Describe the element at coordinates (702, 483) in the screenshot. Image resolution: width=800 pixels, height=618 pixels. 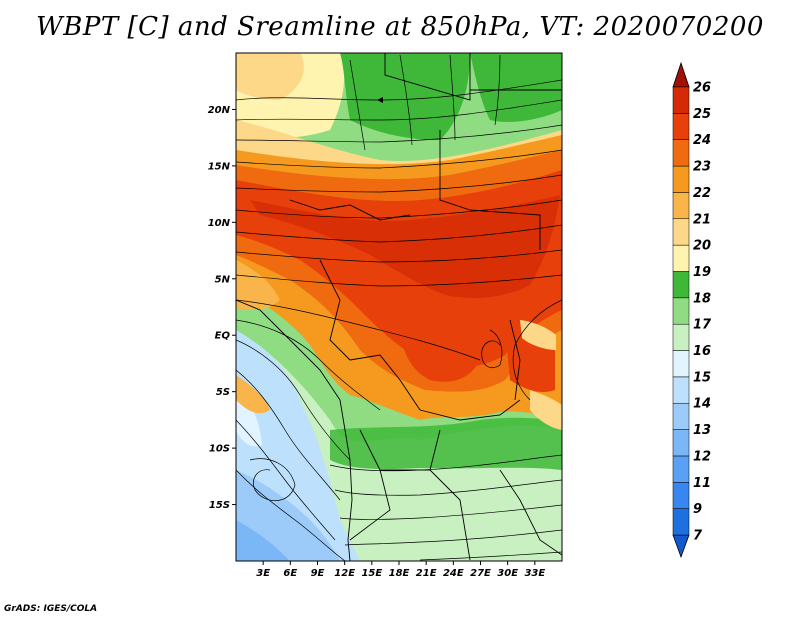
I see `colorbar-label: 11` at that location.